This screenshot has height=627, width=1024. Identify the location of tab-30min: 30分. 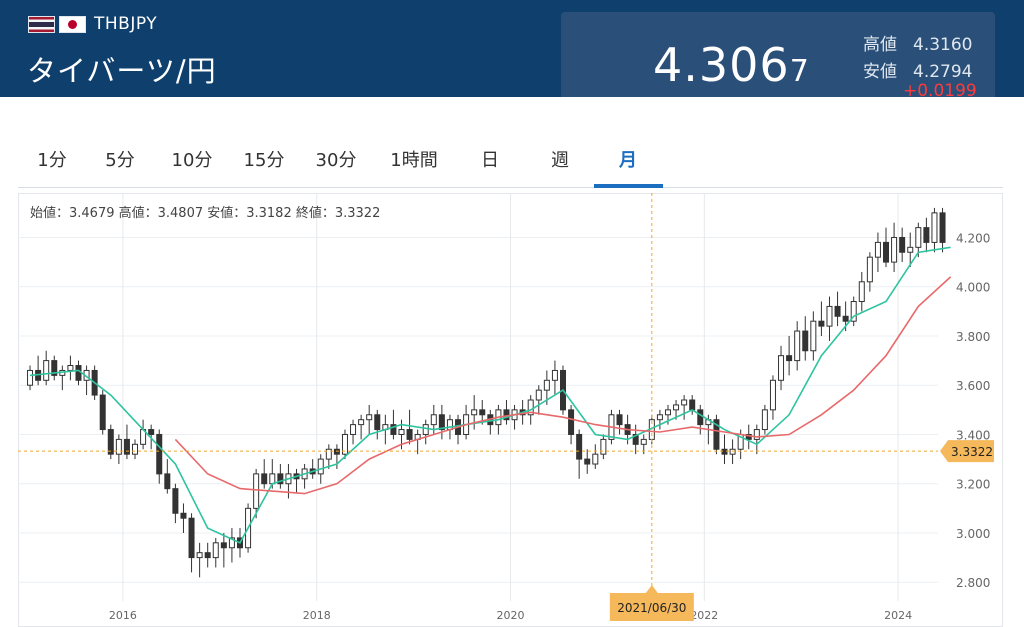
(336, 160).